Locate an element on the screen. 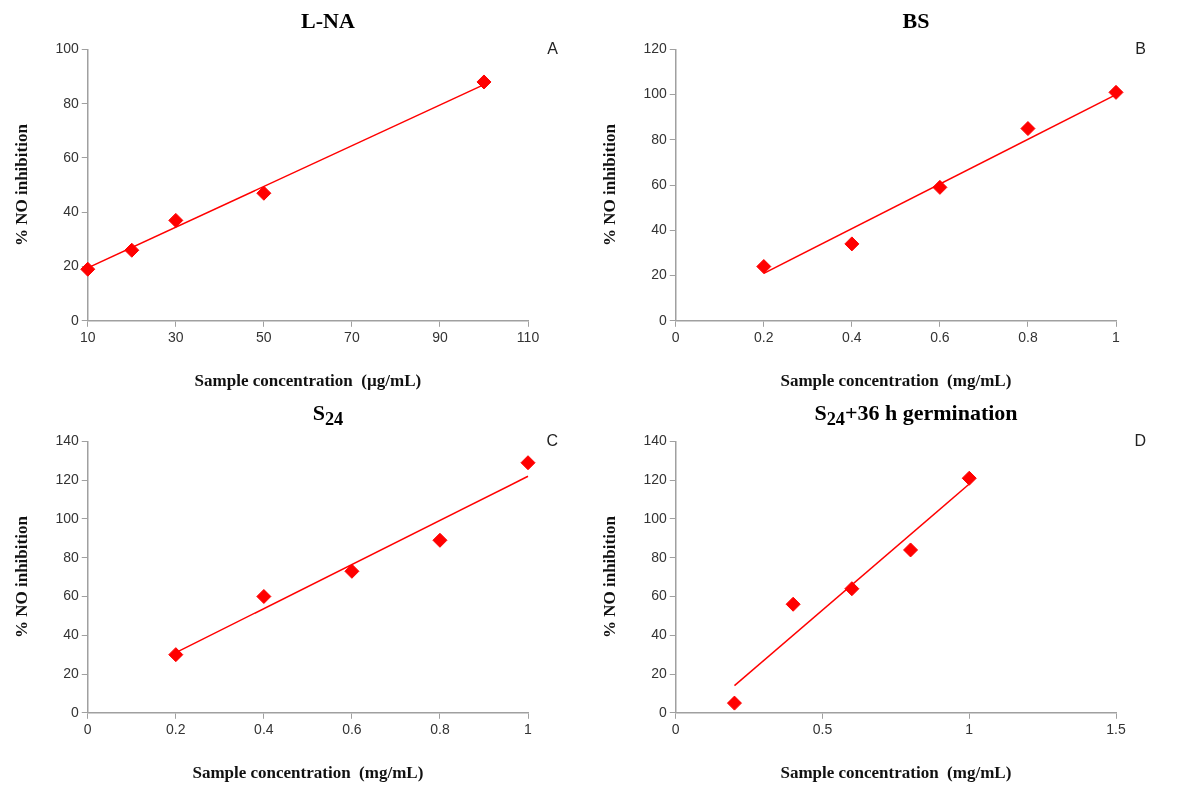  x-tick-label: 90 is located at coordinates (440, 337).